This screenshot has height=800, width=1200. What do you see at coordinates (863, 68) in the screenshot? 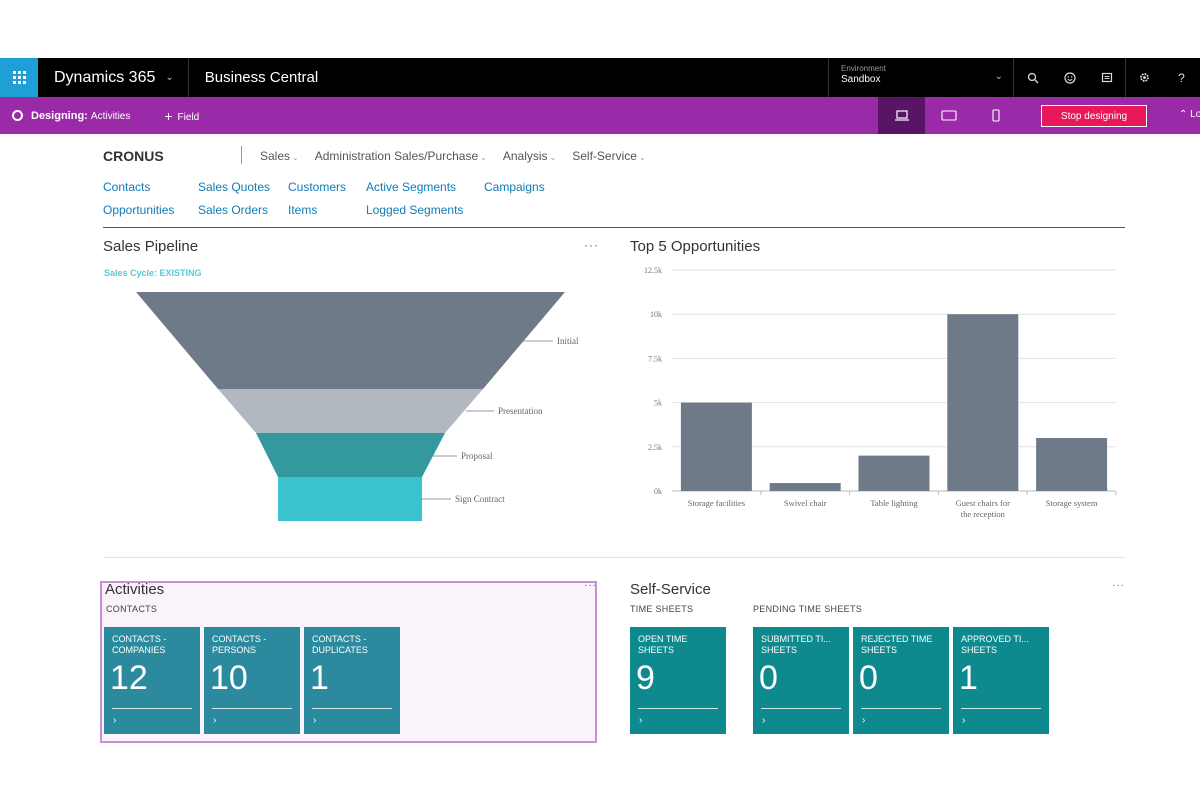
I see `environment-label: Environment` at bounding box center [863, 68].